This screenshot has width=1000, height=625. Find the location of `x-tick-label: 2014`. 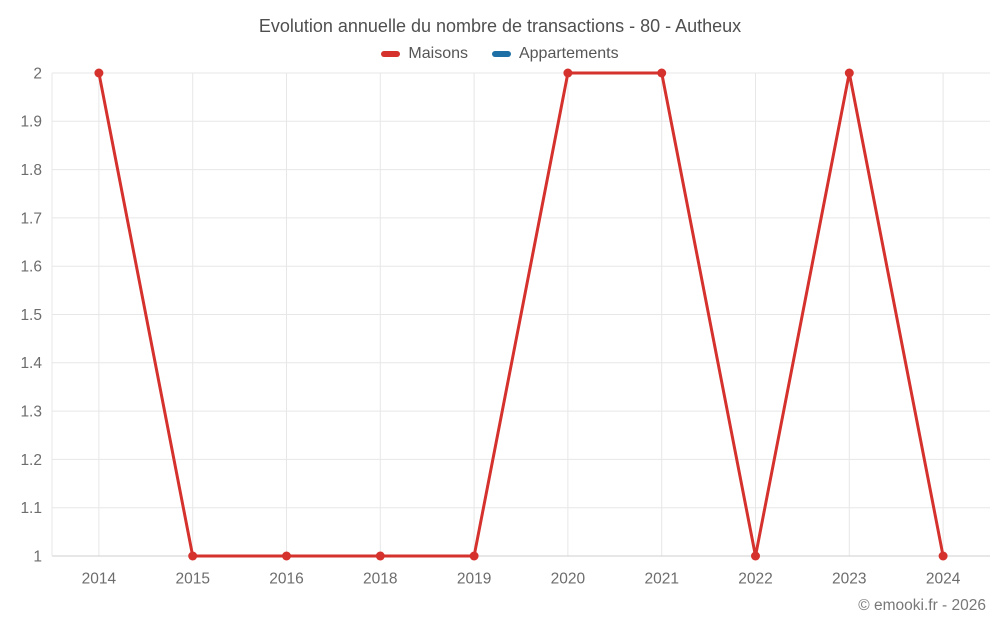

x-tick-label: 2014 is located at coordinates (99, 578).